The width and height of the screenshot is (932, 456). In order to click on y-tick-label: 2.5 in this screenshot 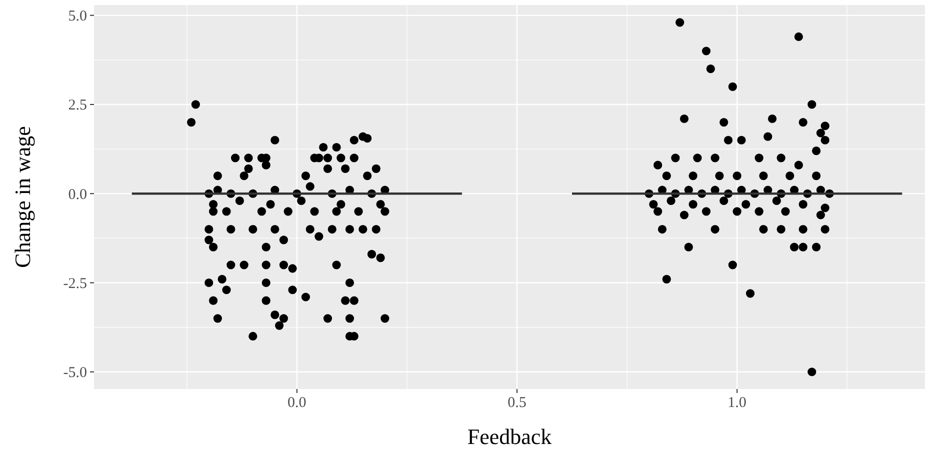, I will do `click(77, 106)`.